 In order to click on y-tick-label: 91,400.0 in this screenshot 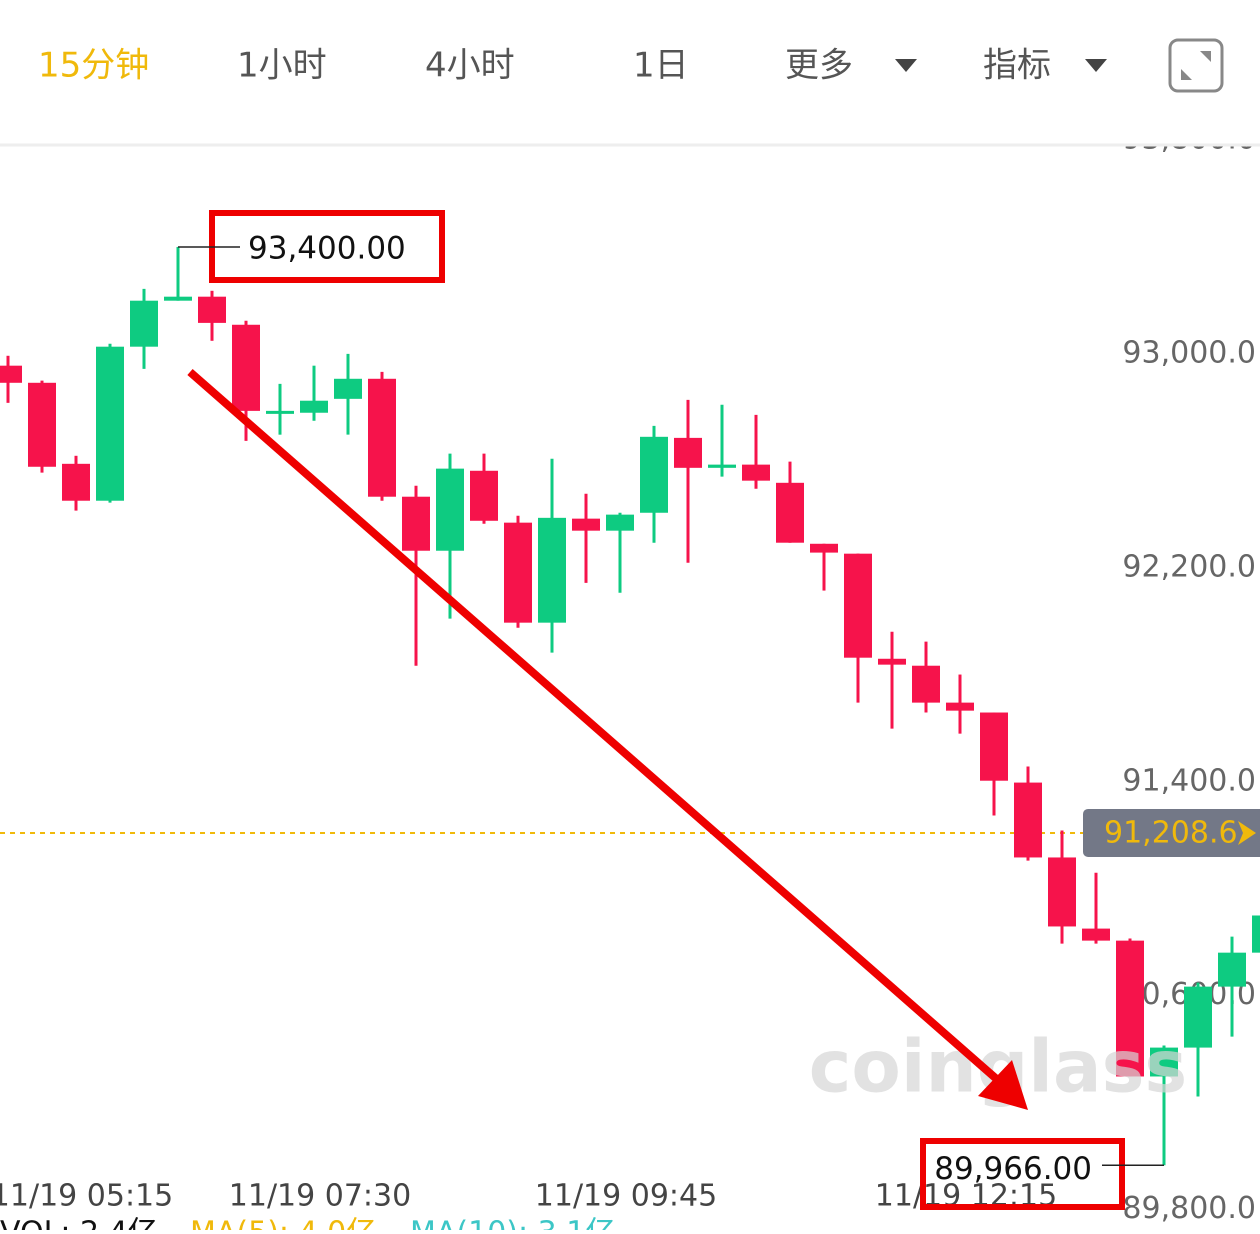, I will do `click(1189, 780)`.